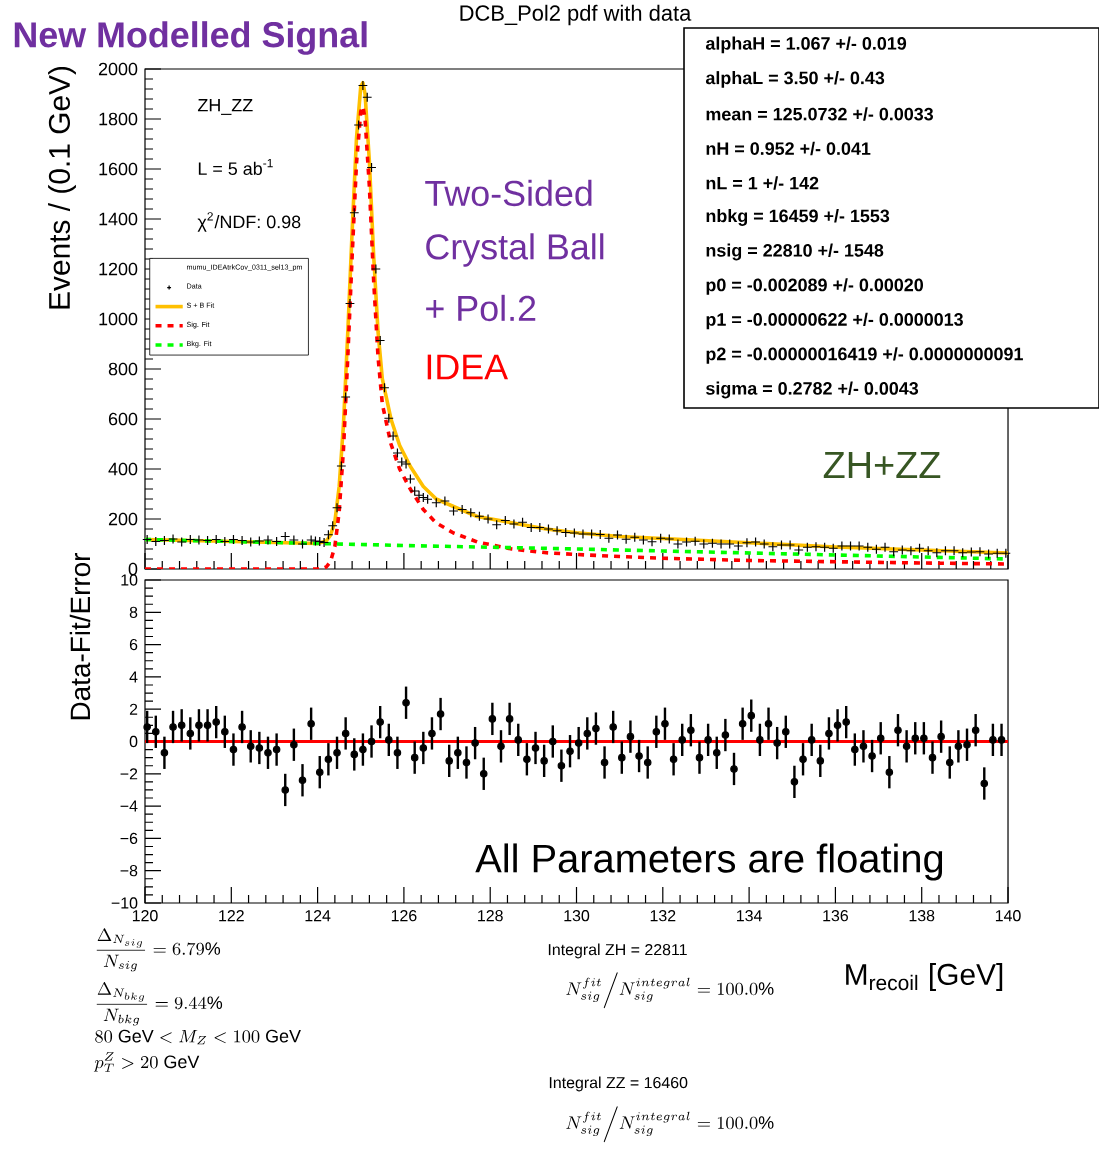 The height and width of the screenshot is (1151, 1099). I want to click on y-tick-label: 1800, so click(118, 119).